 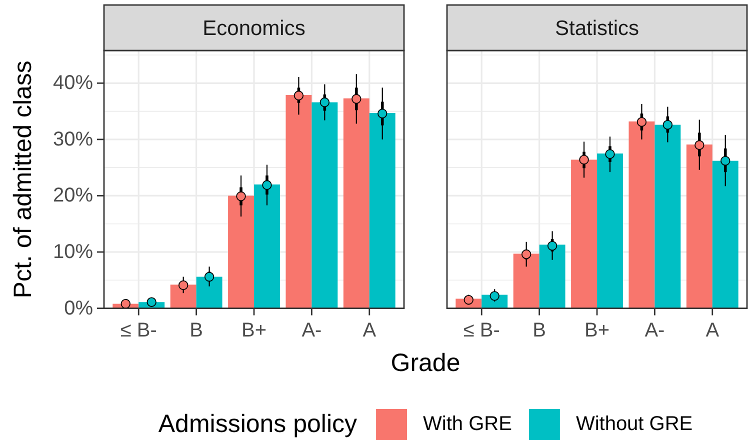 What do you see at coordinates (597, 28) in the screenshot?
I see `chart-title: Statistics` at bounding box center [597, 28].